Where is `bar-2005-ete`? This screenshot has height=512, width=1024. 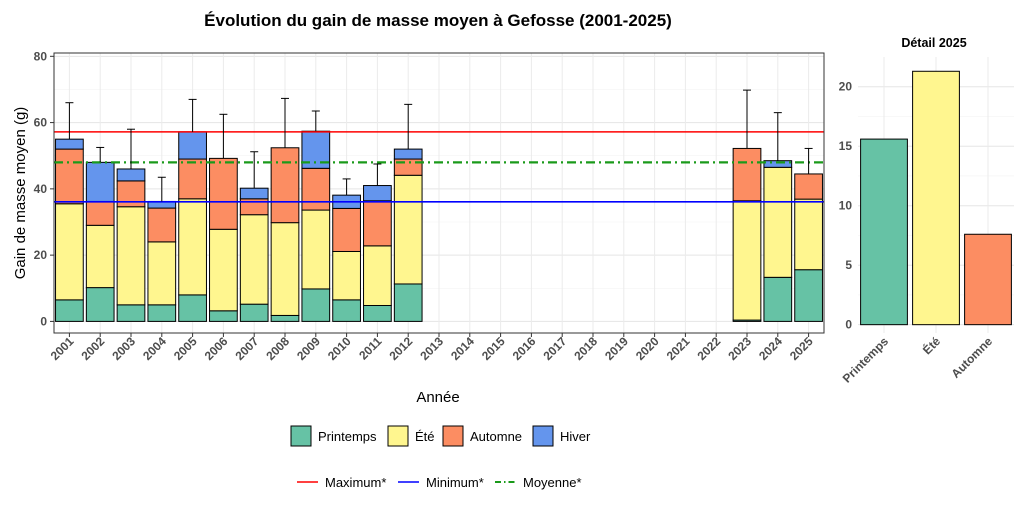
bar-2005-ete is located at coordinates (192, 247).